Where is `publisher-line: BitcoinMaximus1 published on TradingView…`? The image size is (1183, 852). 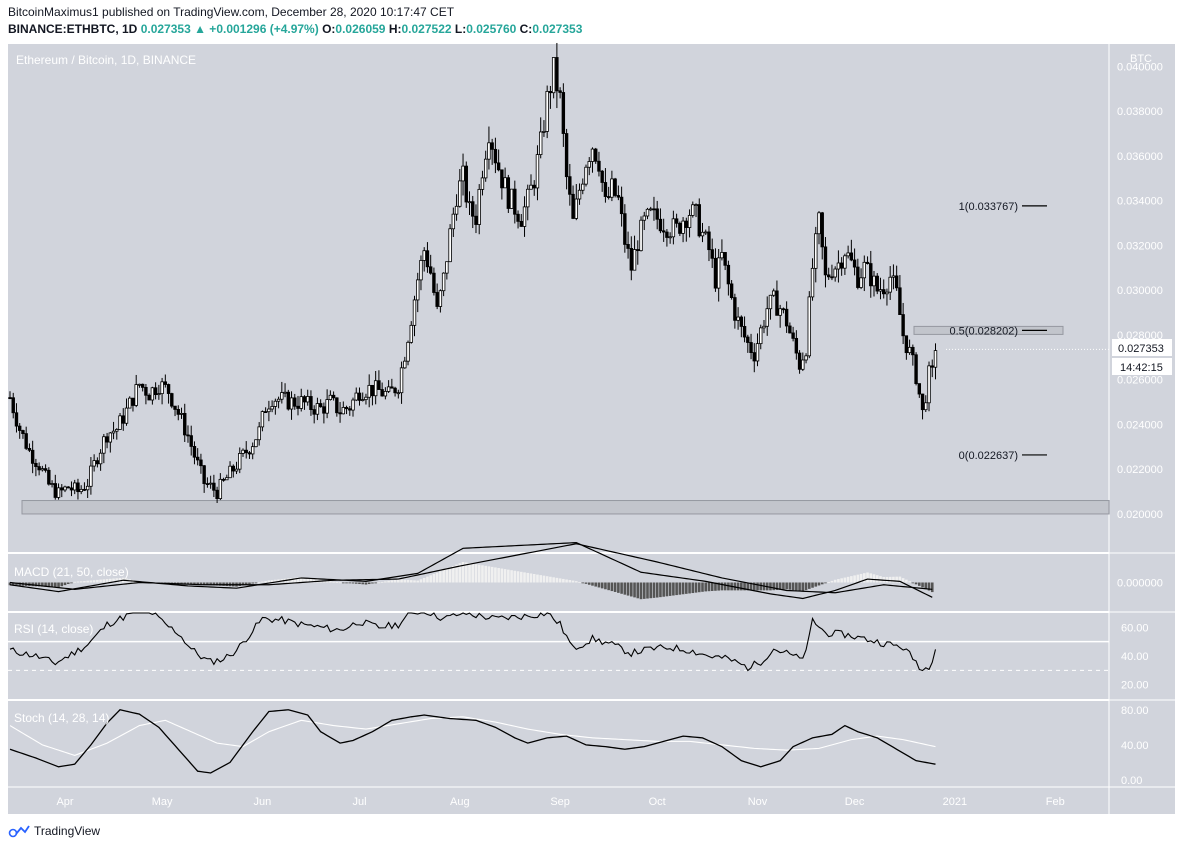
publisher-line: BitcoinMaximus1 published on TradingView… is located at coordinates (231, 12).